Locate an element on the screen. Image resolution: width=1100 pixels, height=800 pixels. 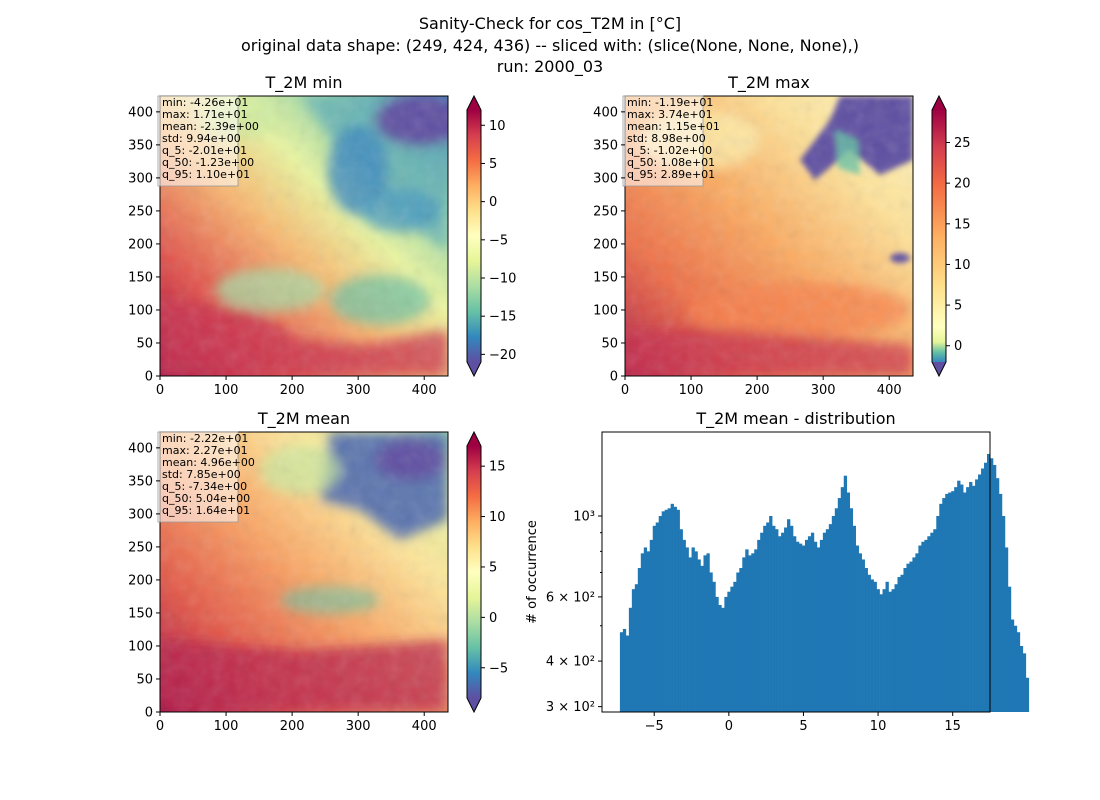
panel-max-colorbar-extend-top is located at coordinates (939, 103).